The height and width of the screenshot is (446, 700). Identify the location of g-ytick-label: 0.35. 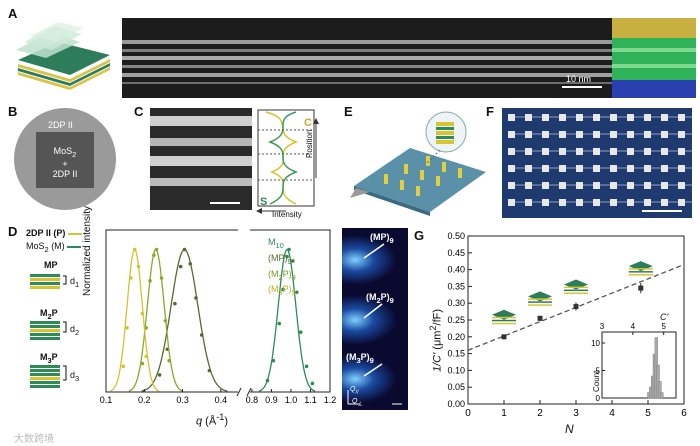
(456, 286).